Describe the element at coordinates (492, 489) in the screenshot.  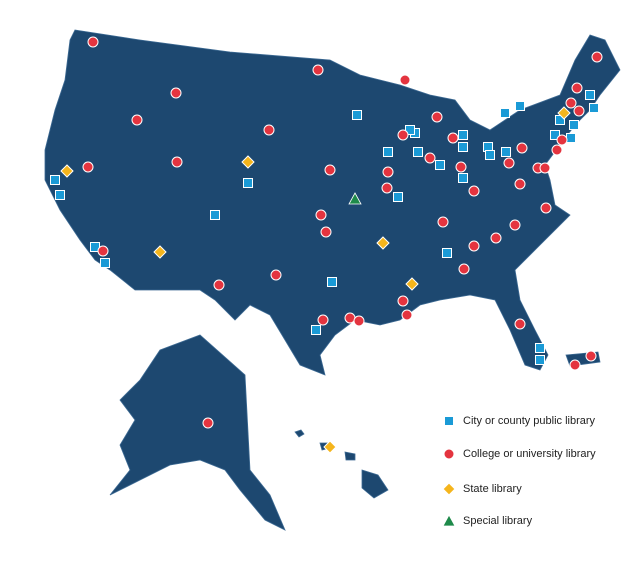
I see `legend-label: State library` at that location.